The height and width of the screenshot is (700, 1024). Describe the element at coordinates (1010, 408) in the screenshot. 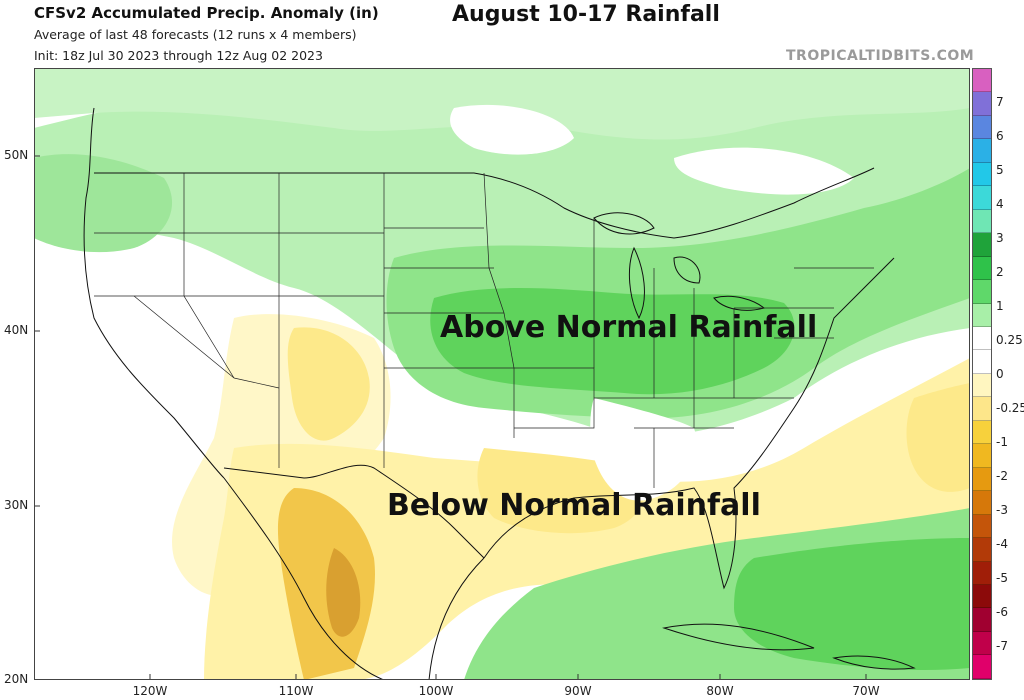

I see `colorbar-label: -0.25` at that location.